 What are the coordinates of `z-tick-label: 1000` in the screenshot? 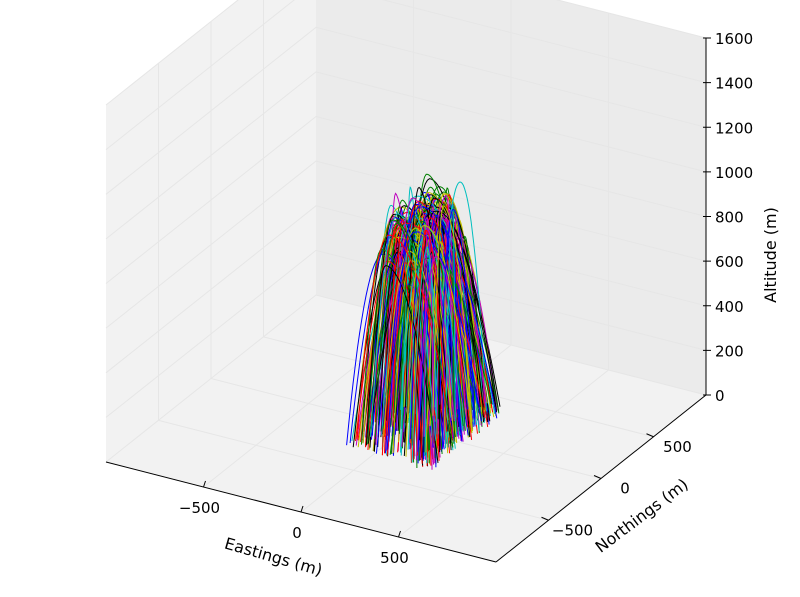 It's located at (734, 173).